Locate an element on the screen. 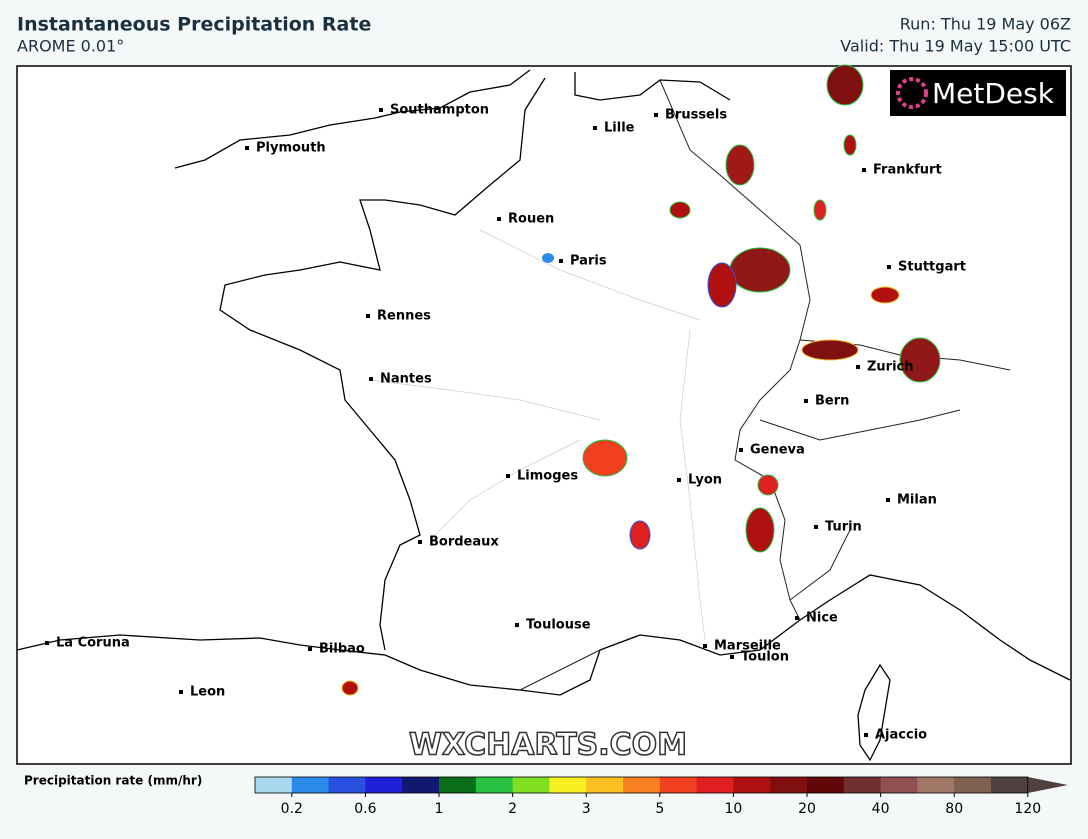 The width and height of the screenshot is (1088, 839). city-label: Stuttgart is located at coordinates (932, 267).